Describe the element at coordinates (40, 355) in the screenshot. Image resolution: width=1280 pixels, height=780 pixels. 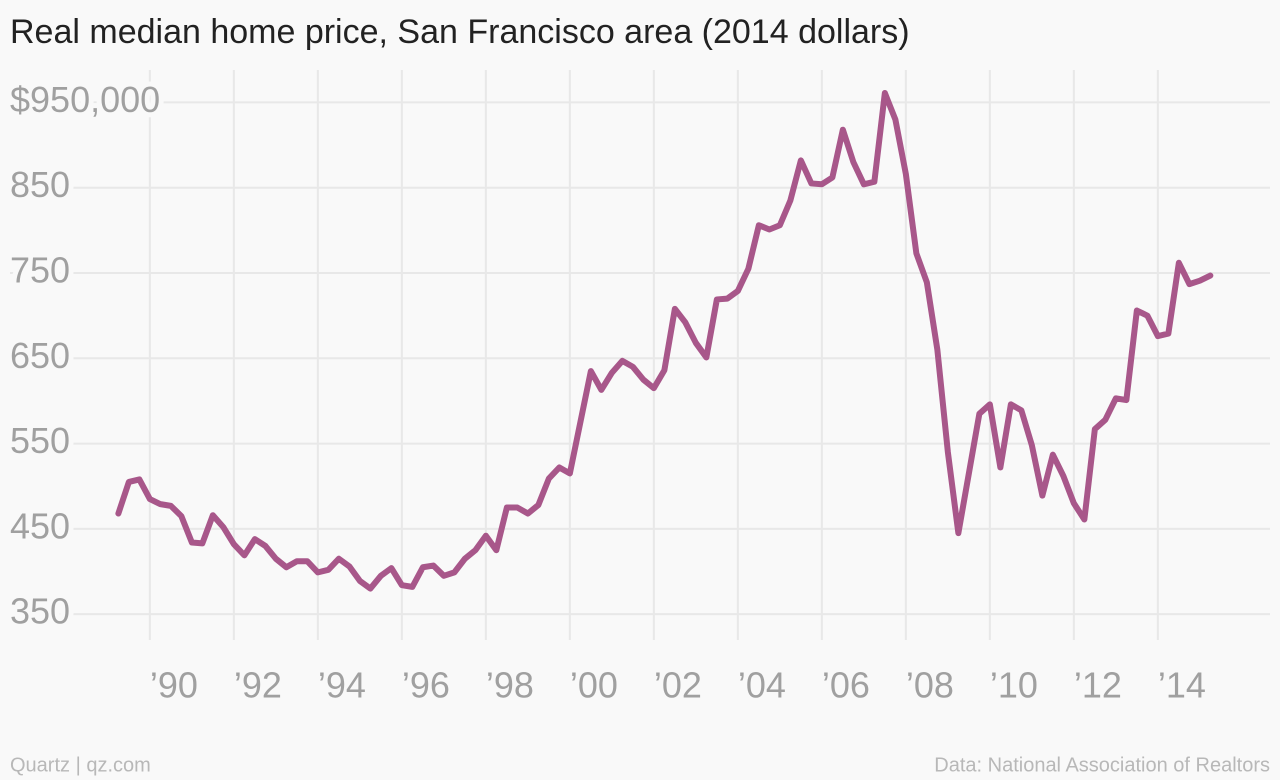
I see `y-tick-label: 650` at that location.